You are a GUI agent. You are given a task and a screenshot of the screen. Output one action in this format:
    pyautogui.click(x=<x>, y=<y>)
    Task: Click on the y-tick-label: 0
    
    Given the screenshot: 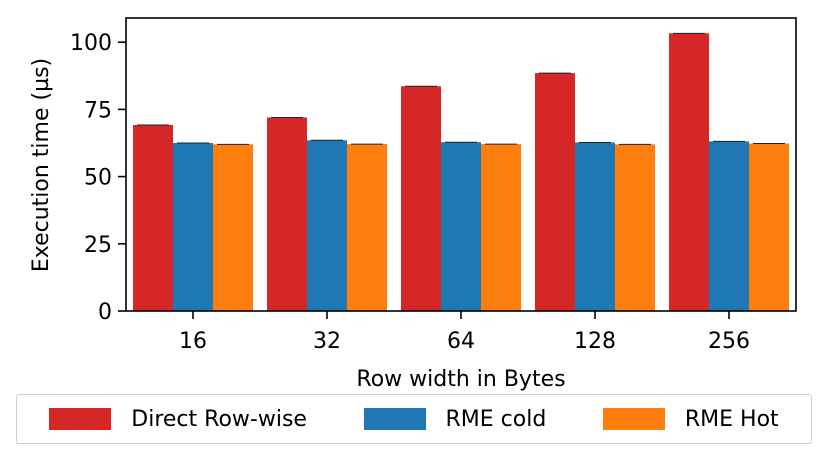 What is the action you would take?
    pyautogui.click(x=105, y=312)
    